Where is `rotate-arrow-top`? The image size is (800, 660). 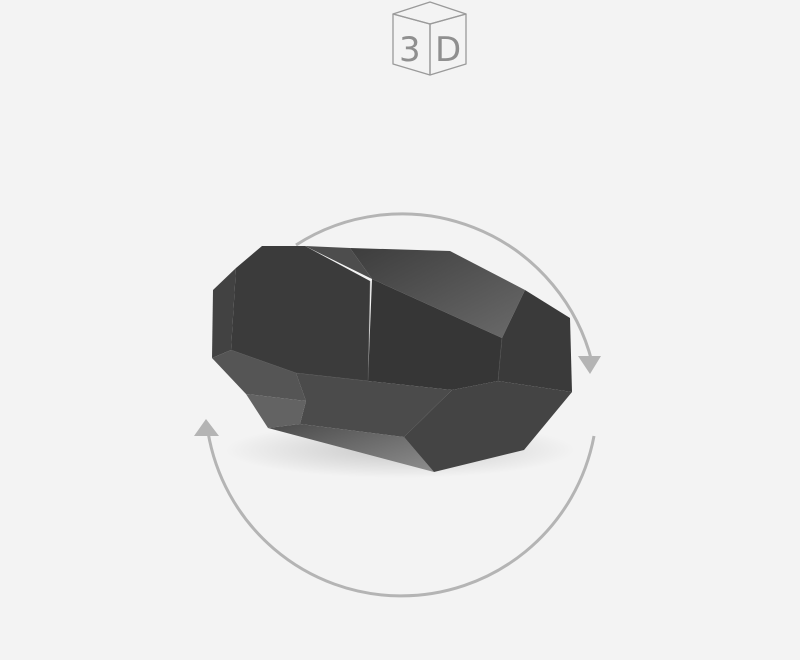
rotate-arrow-top is located at coordinates (444, 287).